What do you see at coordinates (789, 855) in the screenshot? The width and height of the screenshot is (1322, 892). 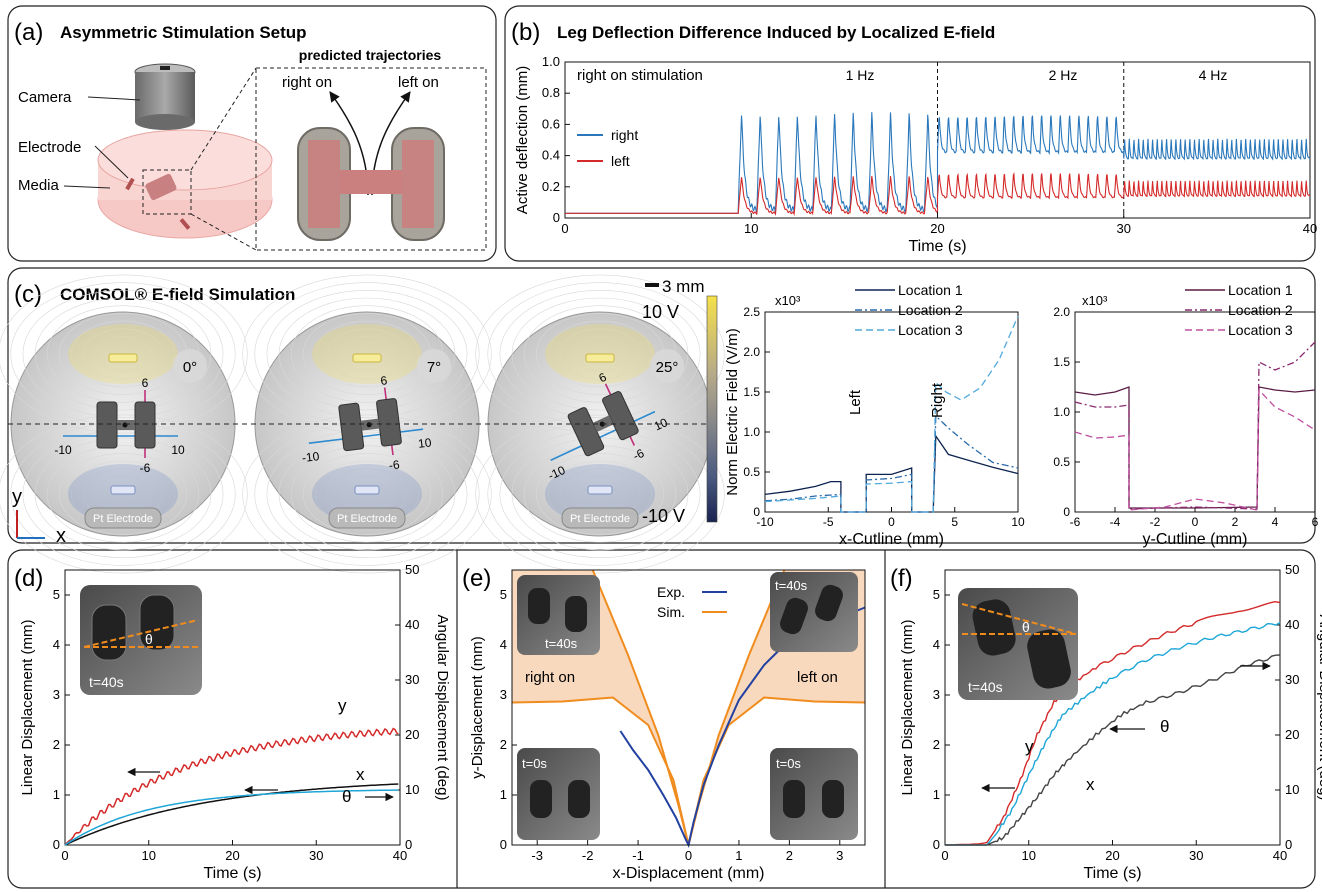 I see `e-xtick-label: 2` at bounding box center [789, 855].